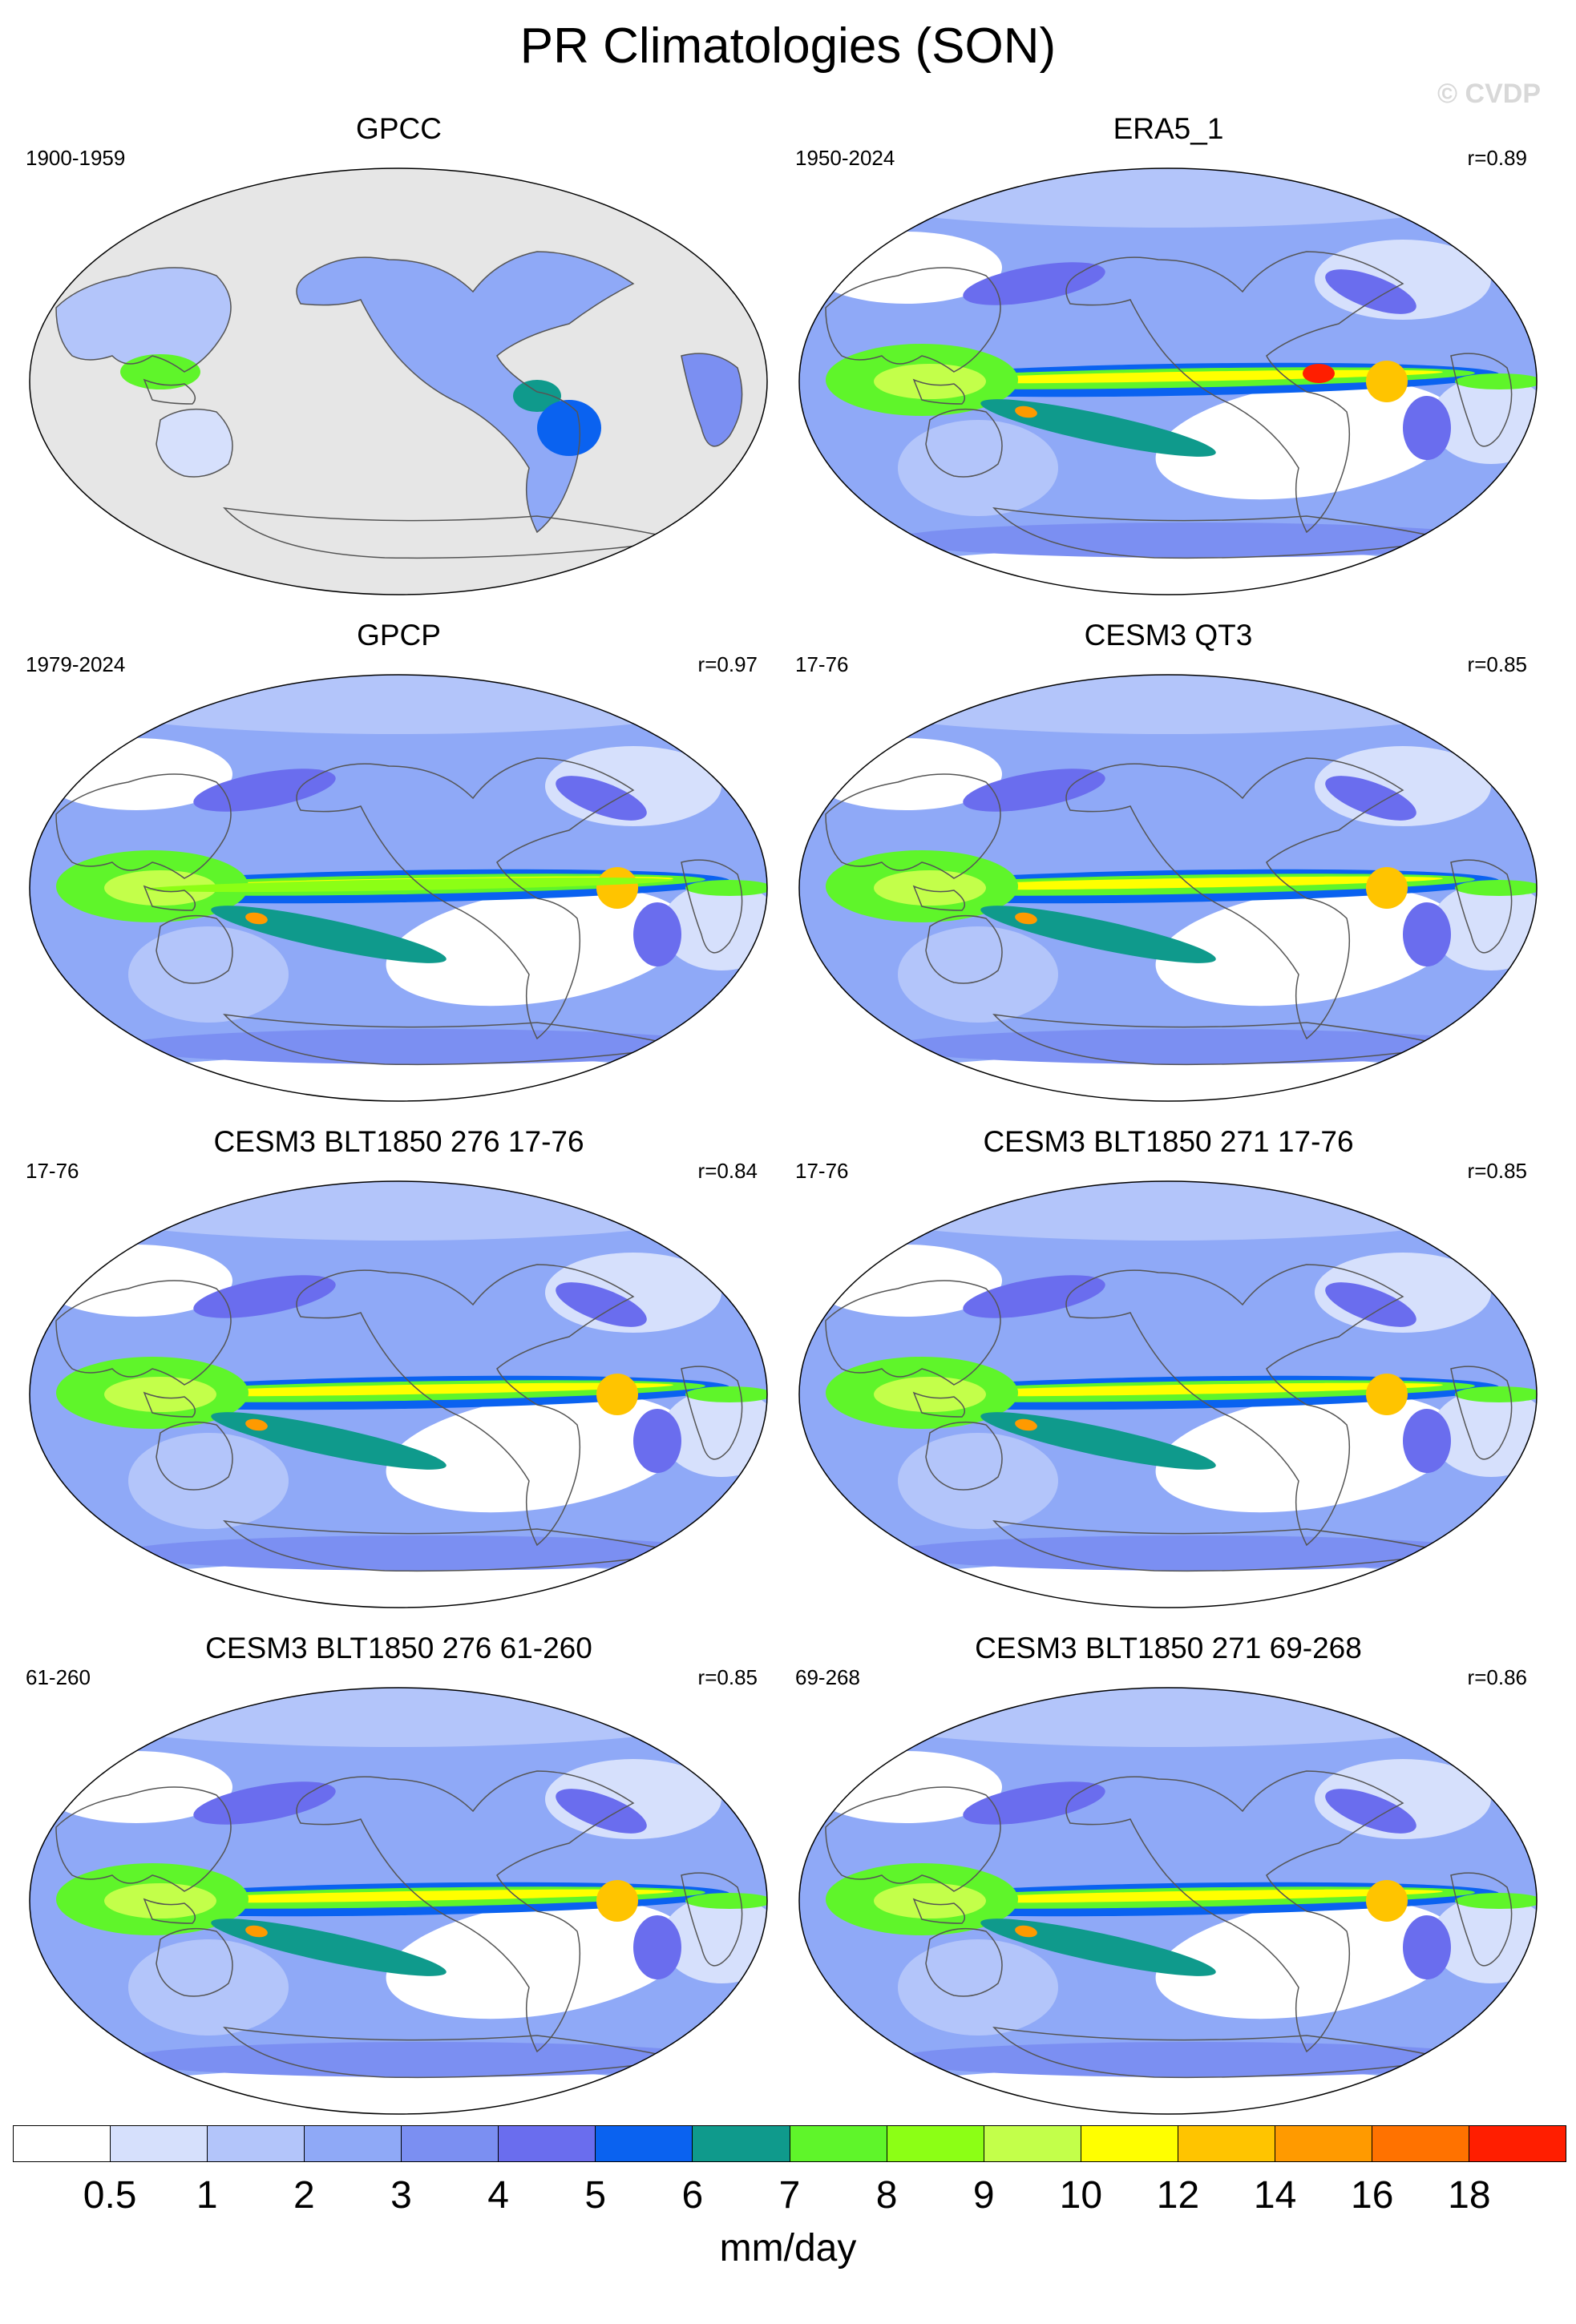  What do you see at coordinates (789, 2195) in the screenshot?
I see `colorbar-tick-label: 7` at bounding box center [789, 2195].